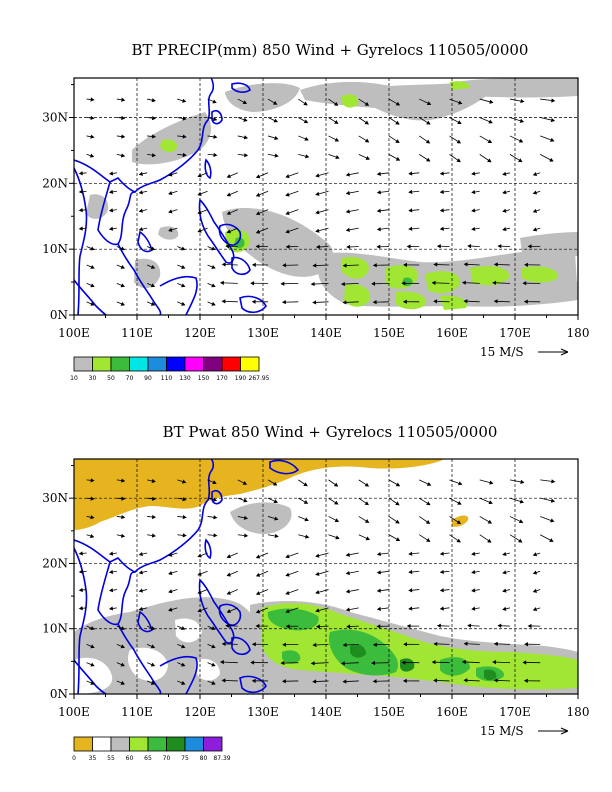 The height and width of the screenshot is (792, 612). I want to click on colorbar-label: 30, so click(93, 378).